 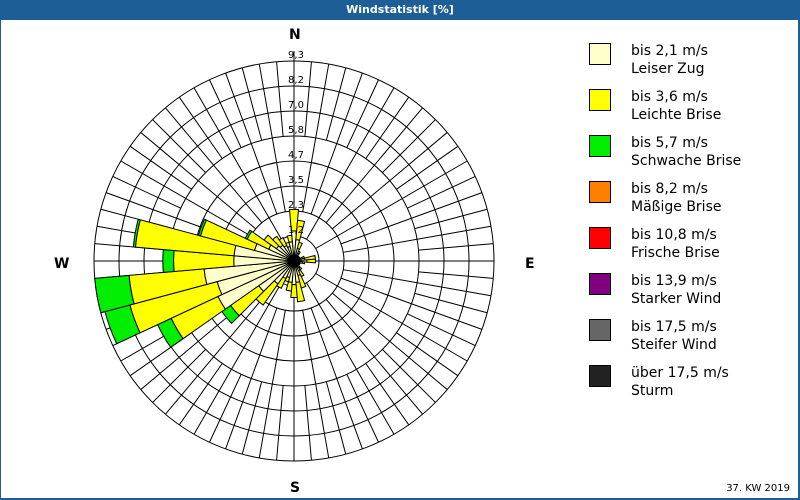 What do you see at coordinates (674, 336) in the screenshot?
I see `legend-label: bis 17,5 m/s Steifer Wind` at bounding box center [674, 336].